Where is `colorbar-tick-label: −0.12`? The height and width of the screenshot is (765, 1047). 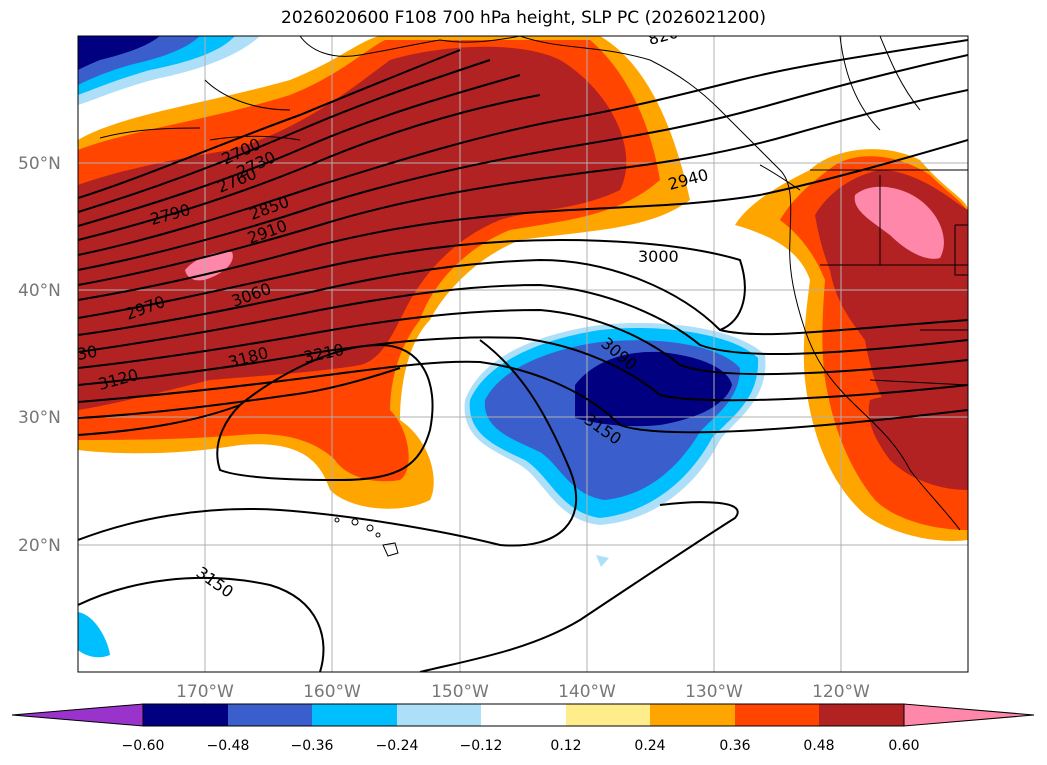 colorbar-tick-label: −0.12 is located at coordinates (481, 746).